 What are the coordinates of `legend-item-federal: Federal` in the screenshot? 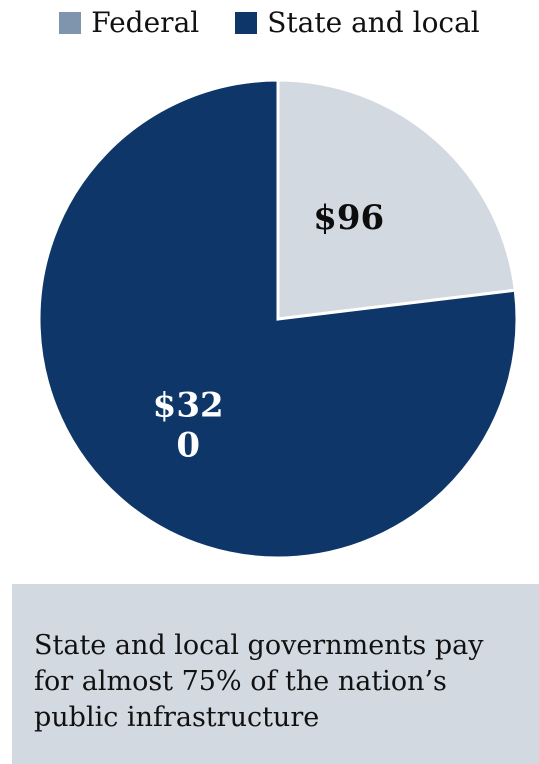 It's located at (129, 22).